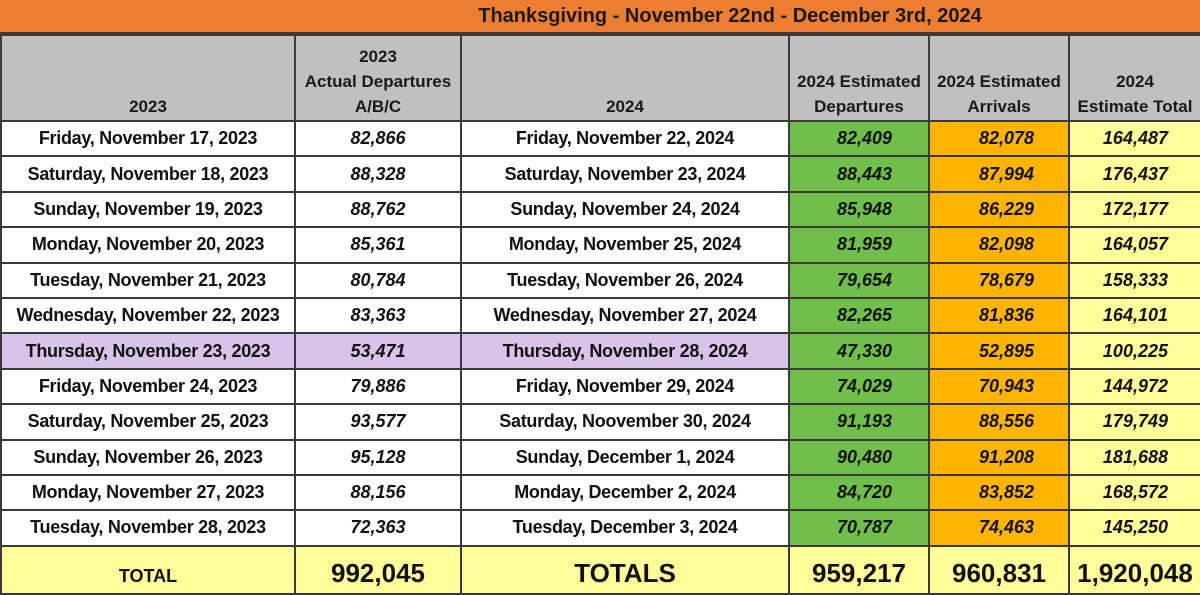  What do you see at coordinates (999, 569) in the screenshot?
I see `total-arrivals-2024: 960,831` at bounding box center [999, 569].